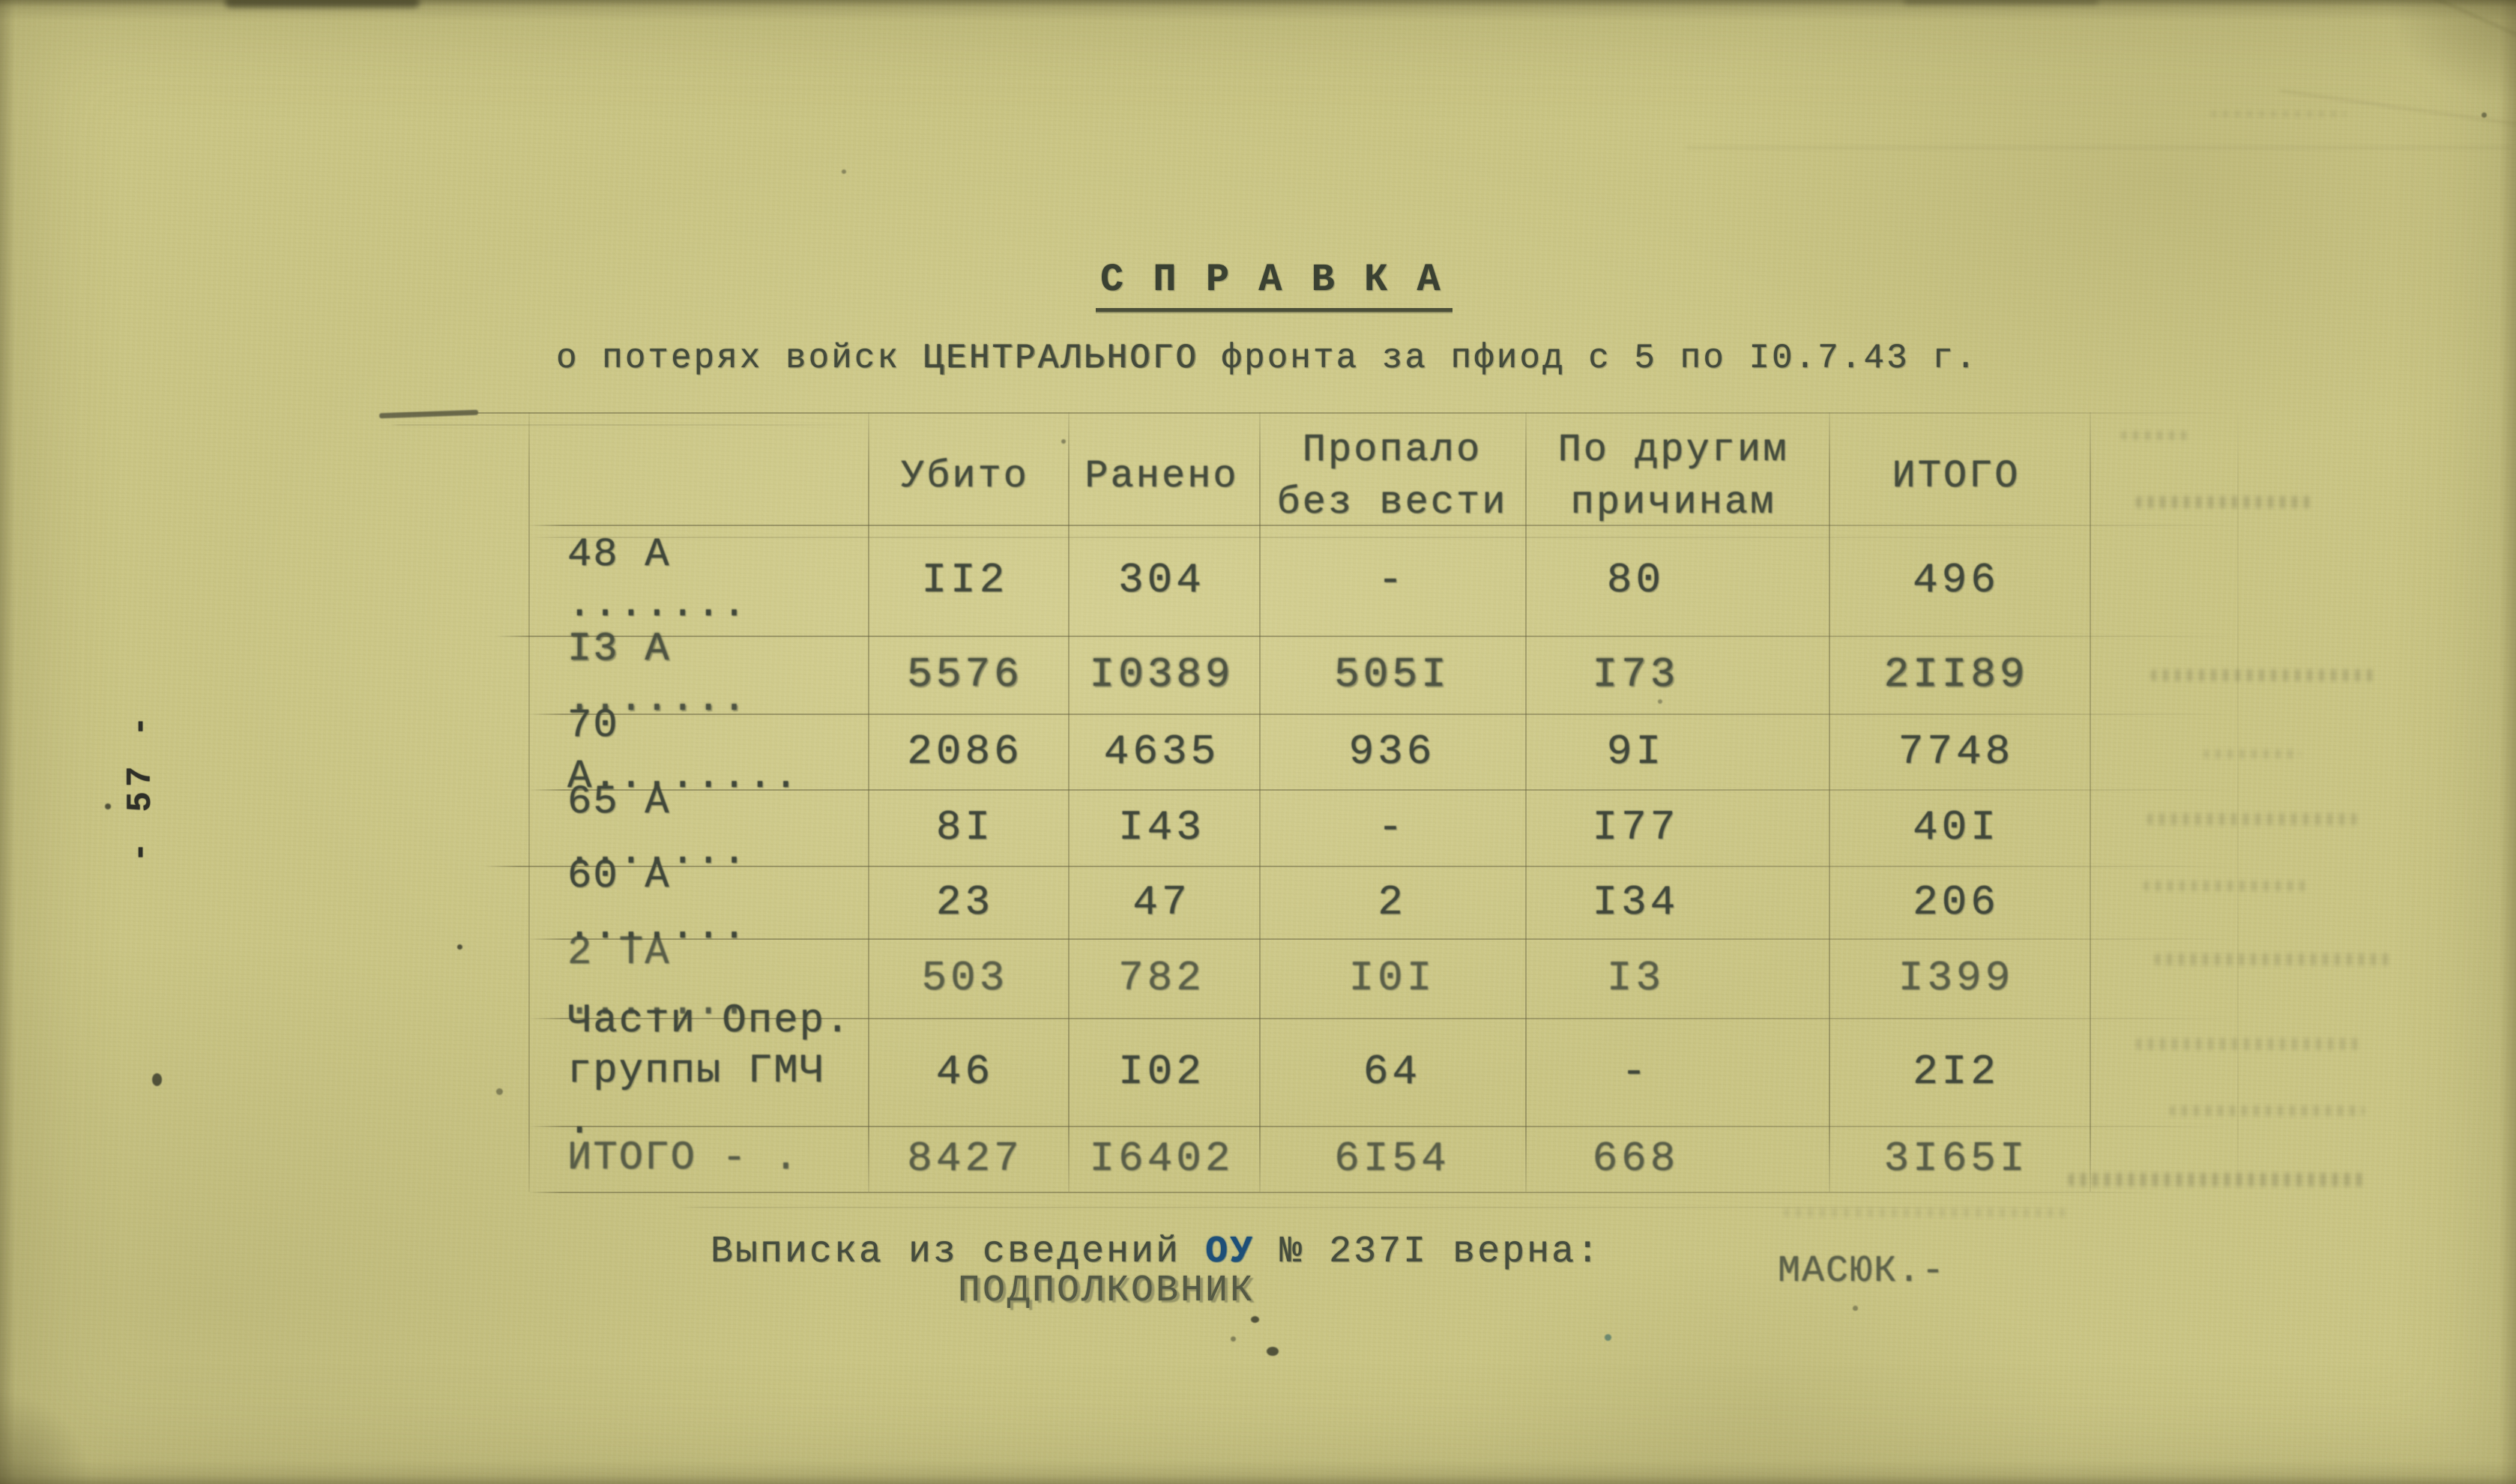 Image resolution: width=2516 pixels, height=1484 pixels. I want to click on cell-total: 40I, so click(1956, 827).